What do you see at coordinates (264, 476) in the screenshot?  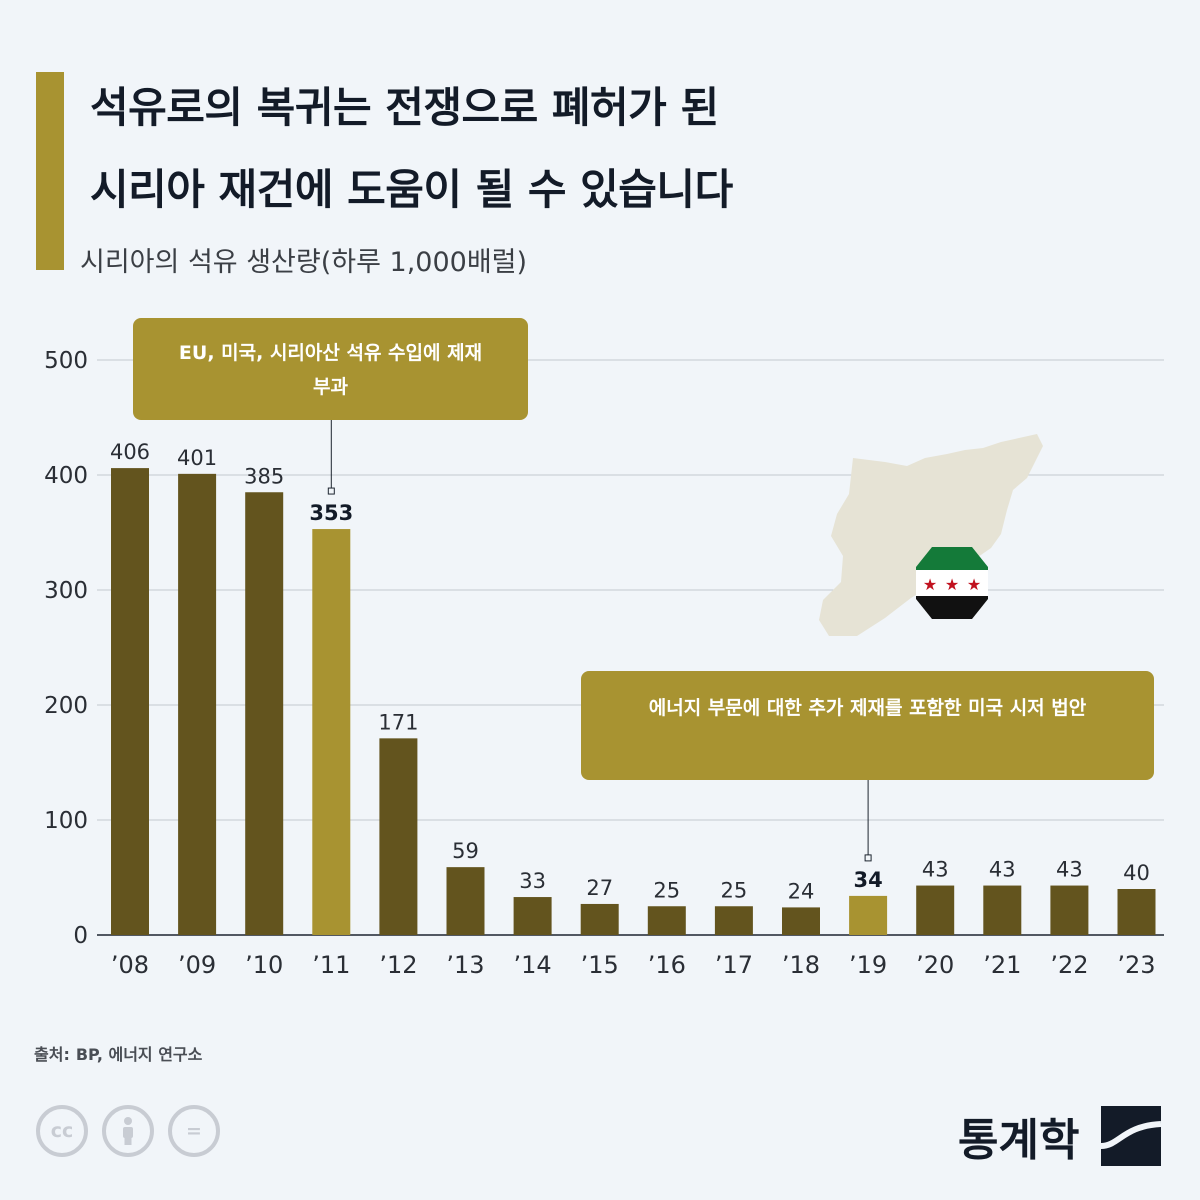 I see `data-label: 385` at bounding box center [264, 476].